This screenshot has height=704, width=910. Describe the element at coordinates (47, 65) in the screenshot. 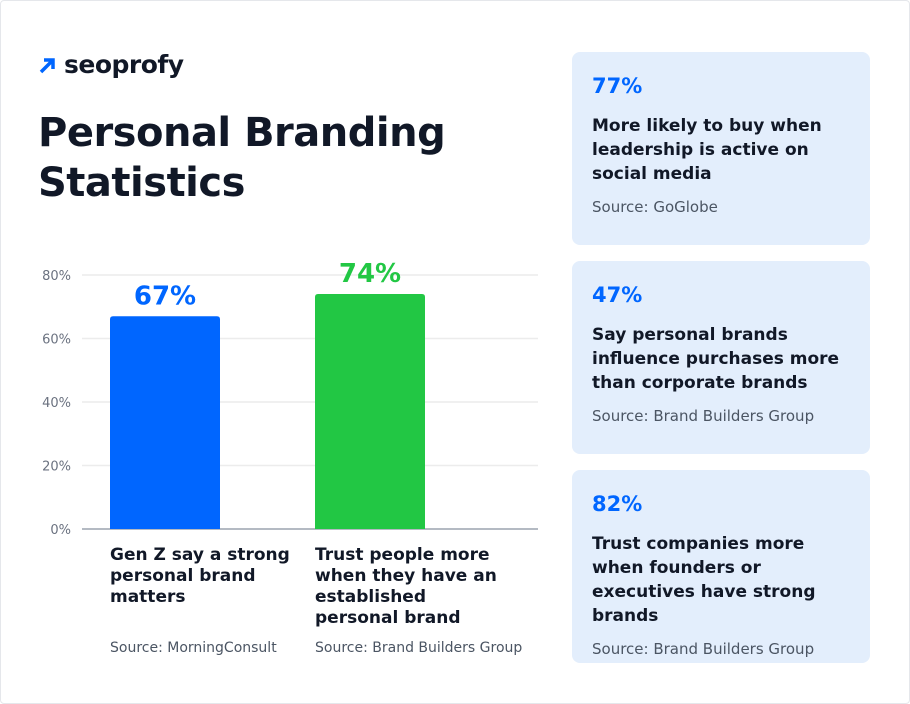

I see `arrow-up-right-icon` at that location.